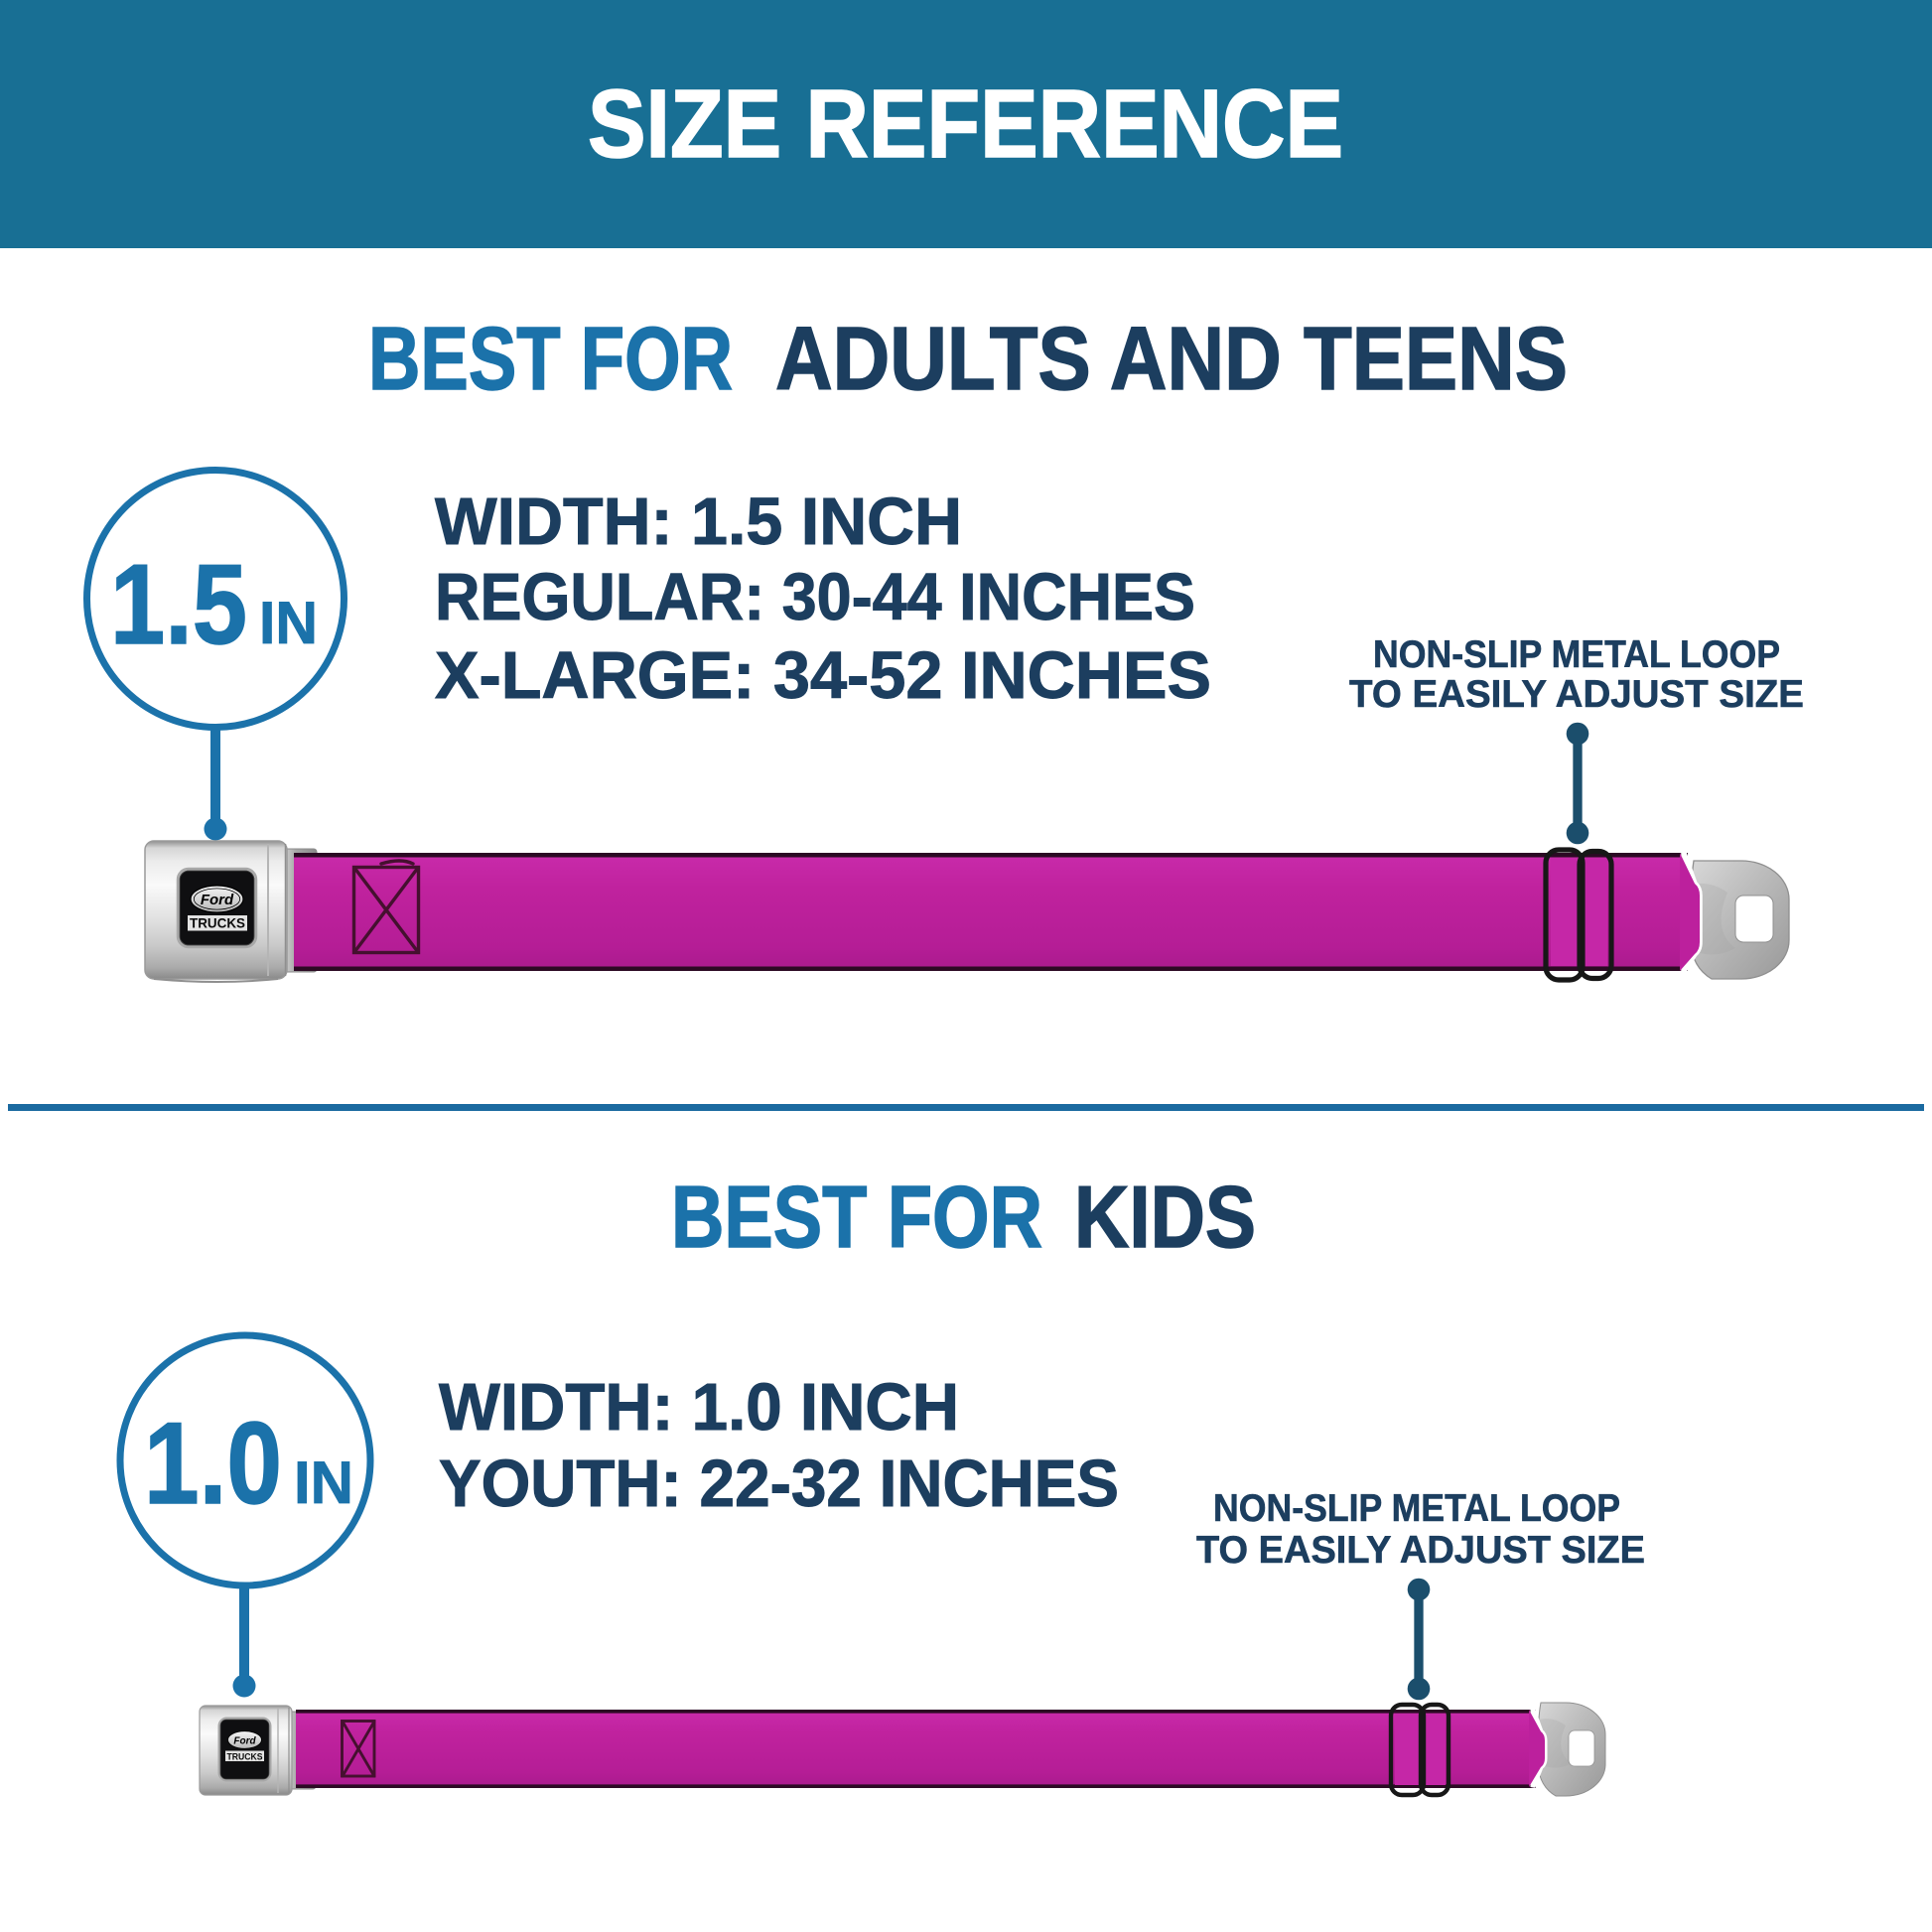  What do you see at coordinates (1165, 1217) in the screenshot?
I see `svg-text: KIDS` at bounding box center [1165, 1217].